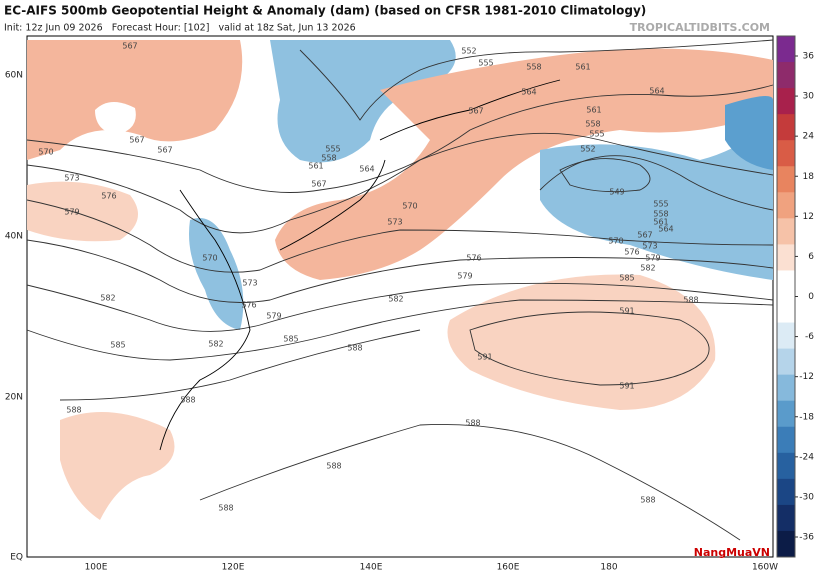 The image size is (819, 577). What do you see at coordinates (700, 27) in the screenshot?
I see `source: TROPICALTIDBITS.COM` at bounding box center [700, 27].